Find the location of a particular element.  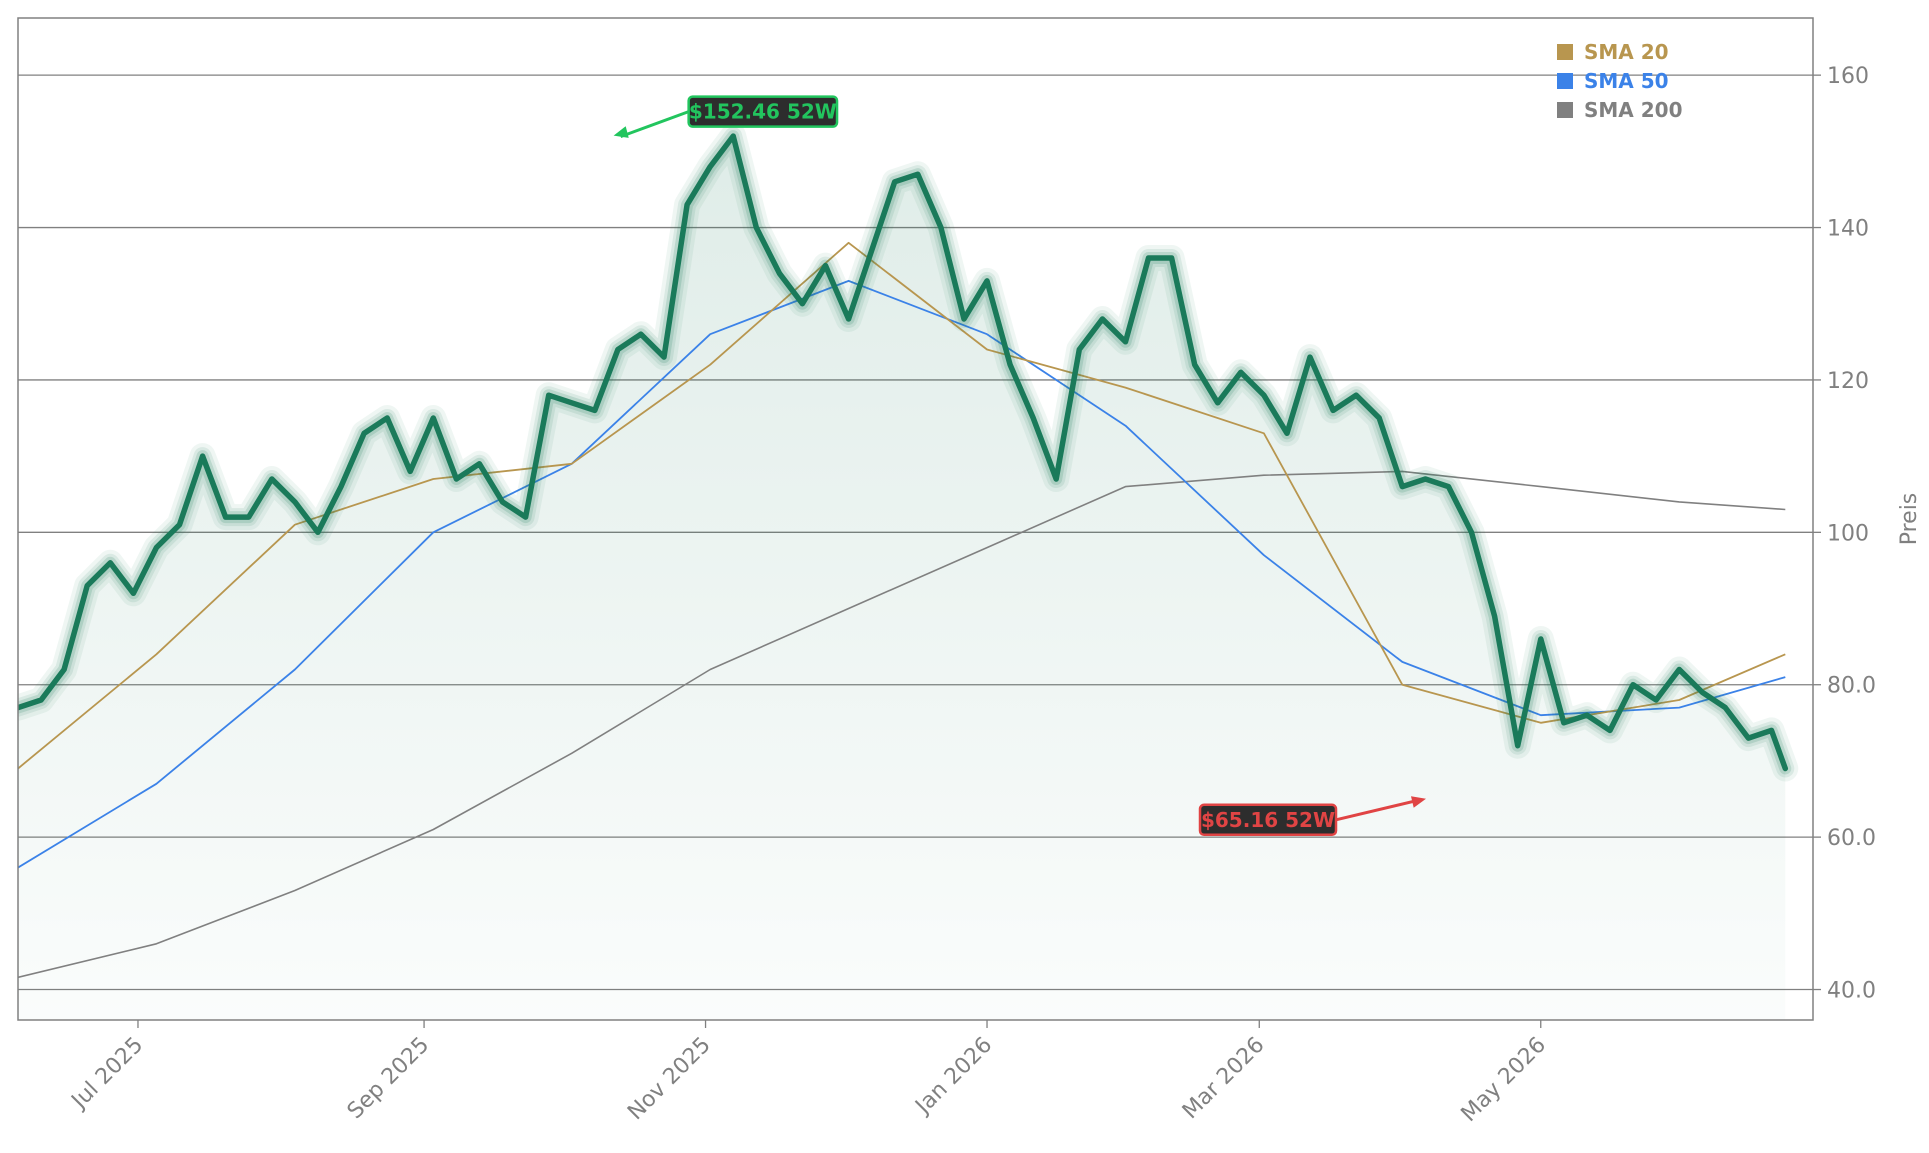

legend-item: SMA 200 is located at coordinates (1620, 110).